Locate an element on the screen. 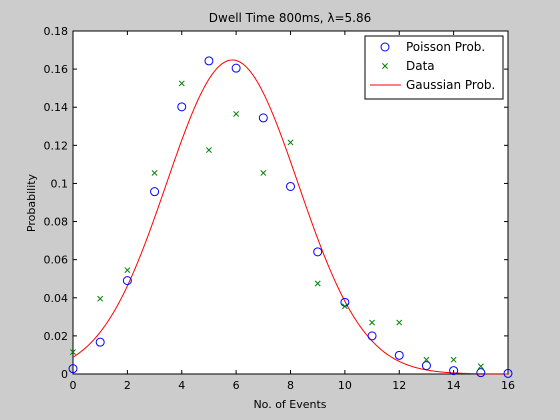  legend: Poisson Prob. Data Gaussian Prob. is located at coordinates (434, 67).